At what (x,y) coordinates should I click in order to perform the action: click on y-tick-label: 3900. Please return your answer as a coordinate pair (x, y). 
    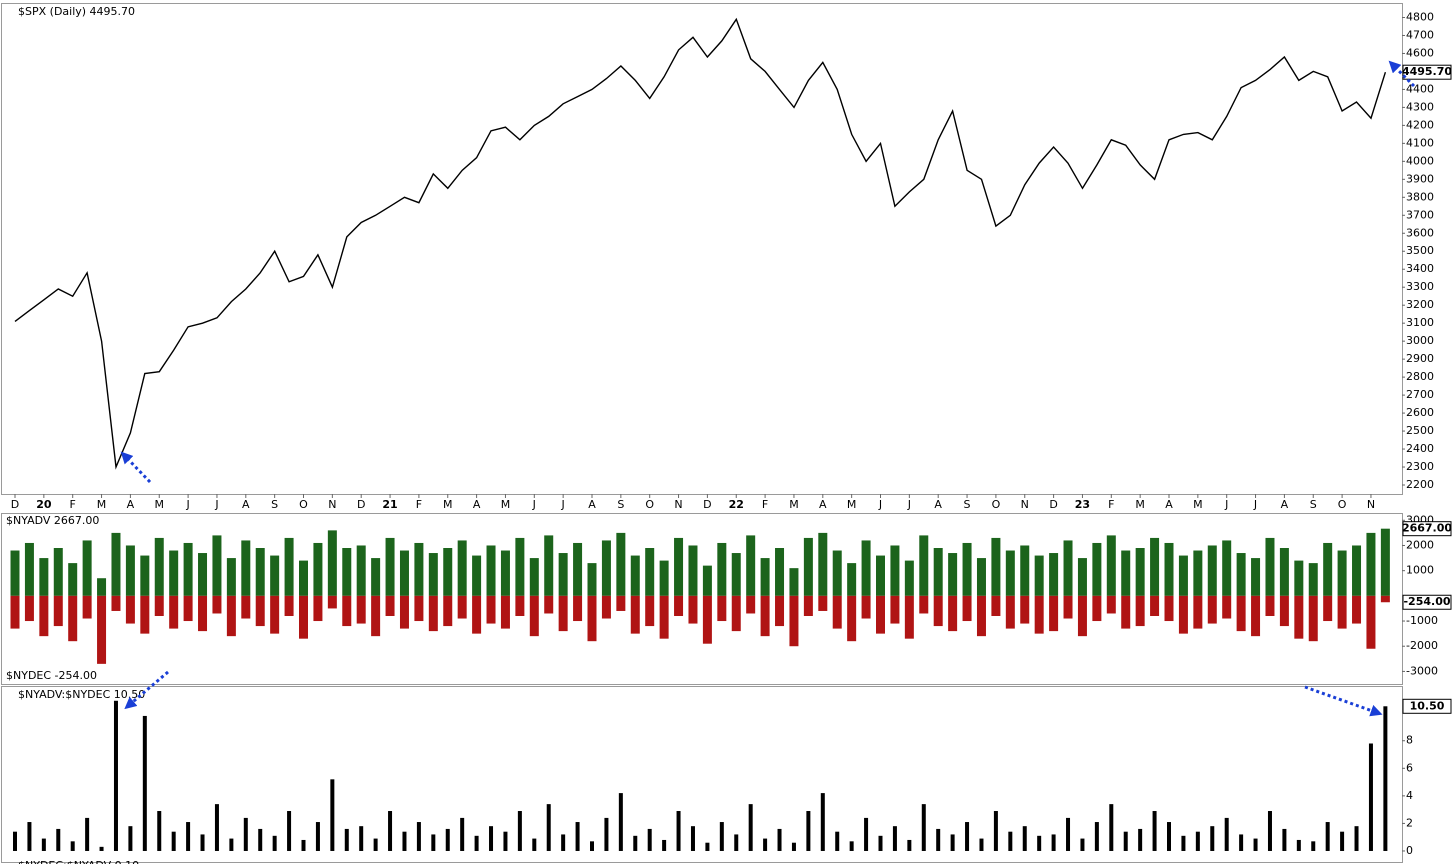
    Looking at the image, I should click on (1420, 178).